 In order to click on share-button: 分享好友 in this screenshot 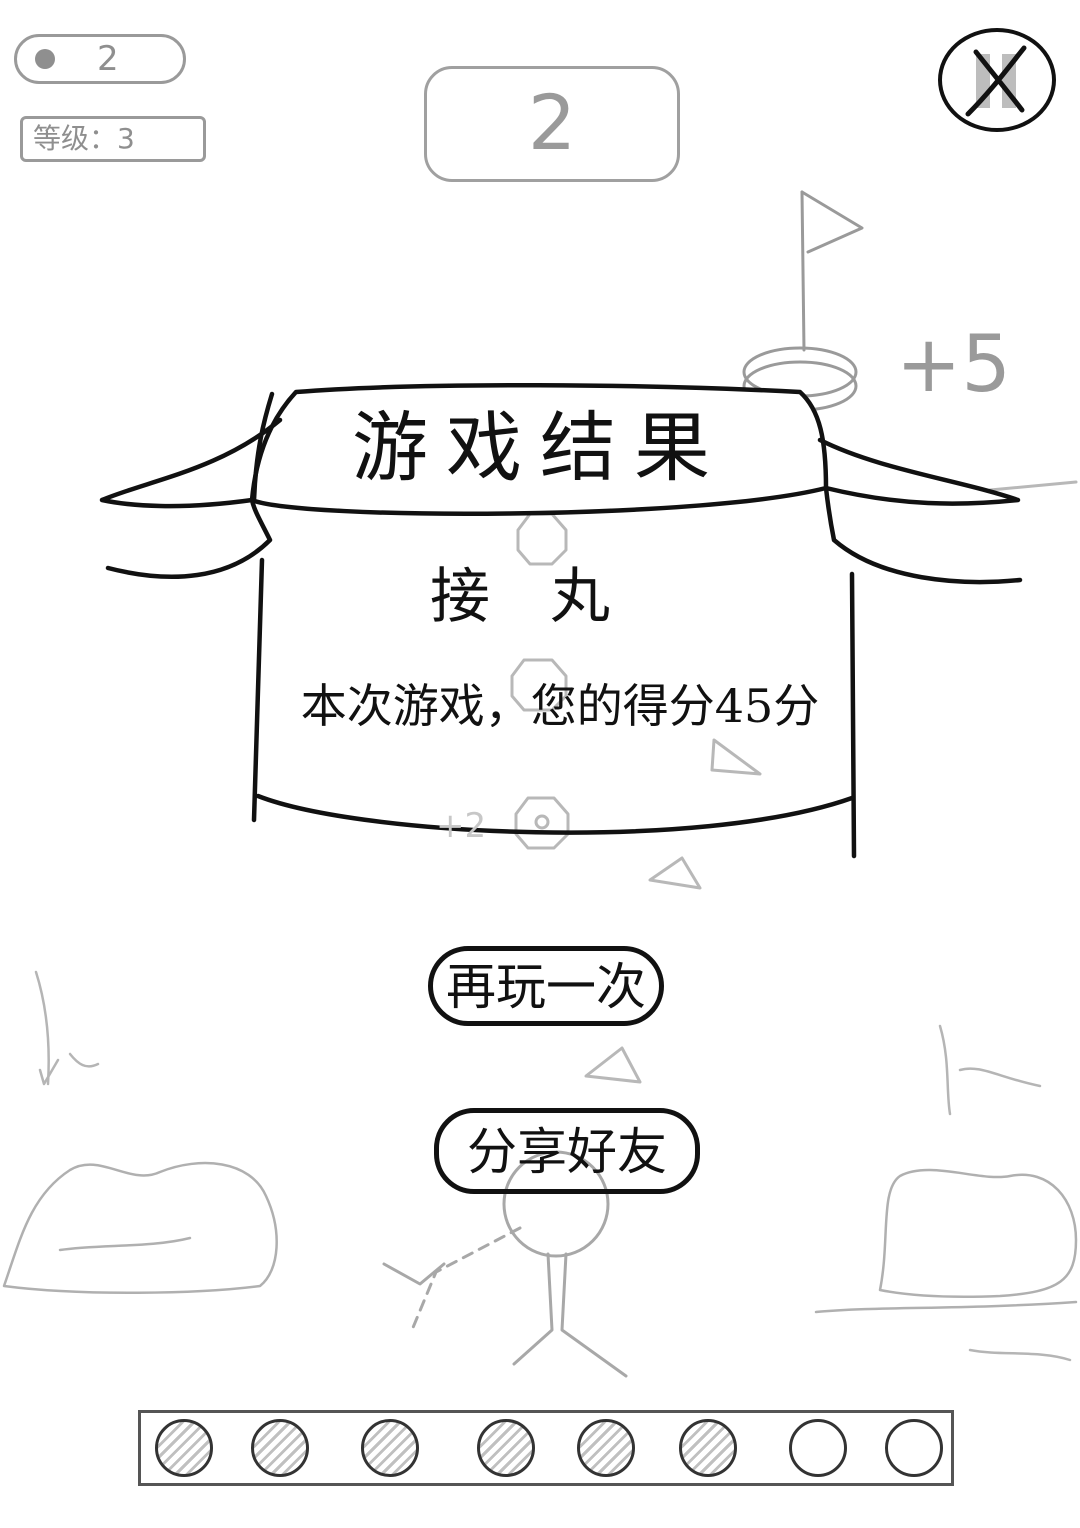, I will do `click(567, 1151)`.